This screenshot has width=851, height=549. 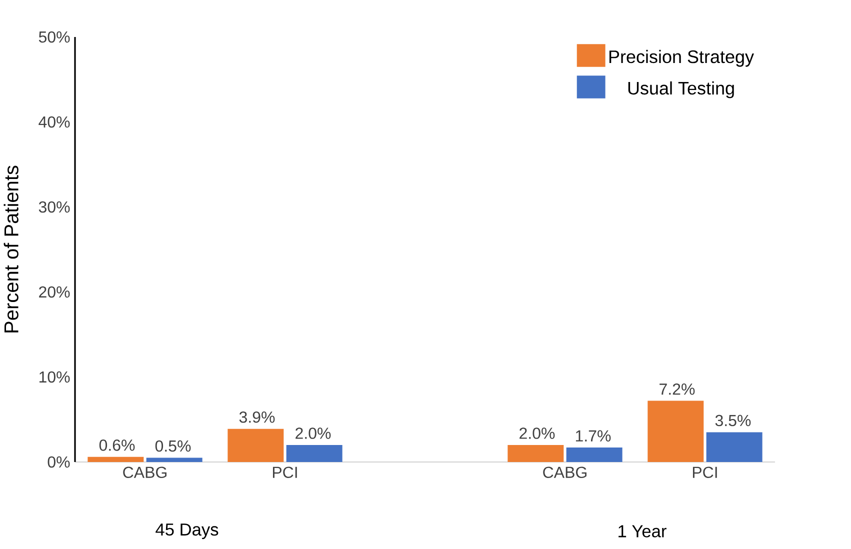 I want to click on legend-label: Precision Strategy, so click(x=681, y=58).